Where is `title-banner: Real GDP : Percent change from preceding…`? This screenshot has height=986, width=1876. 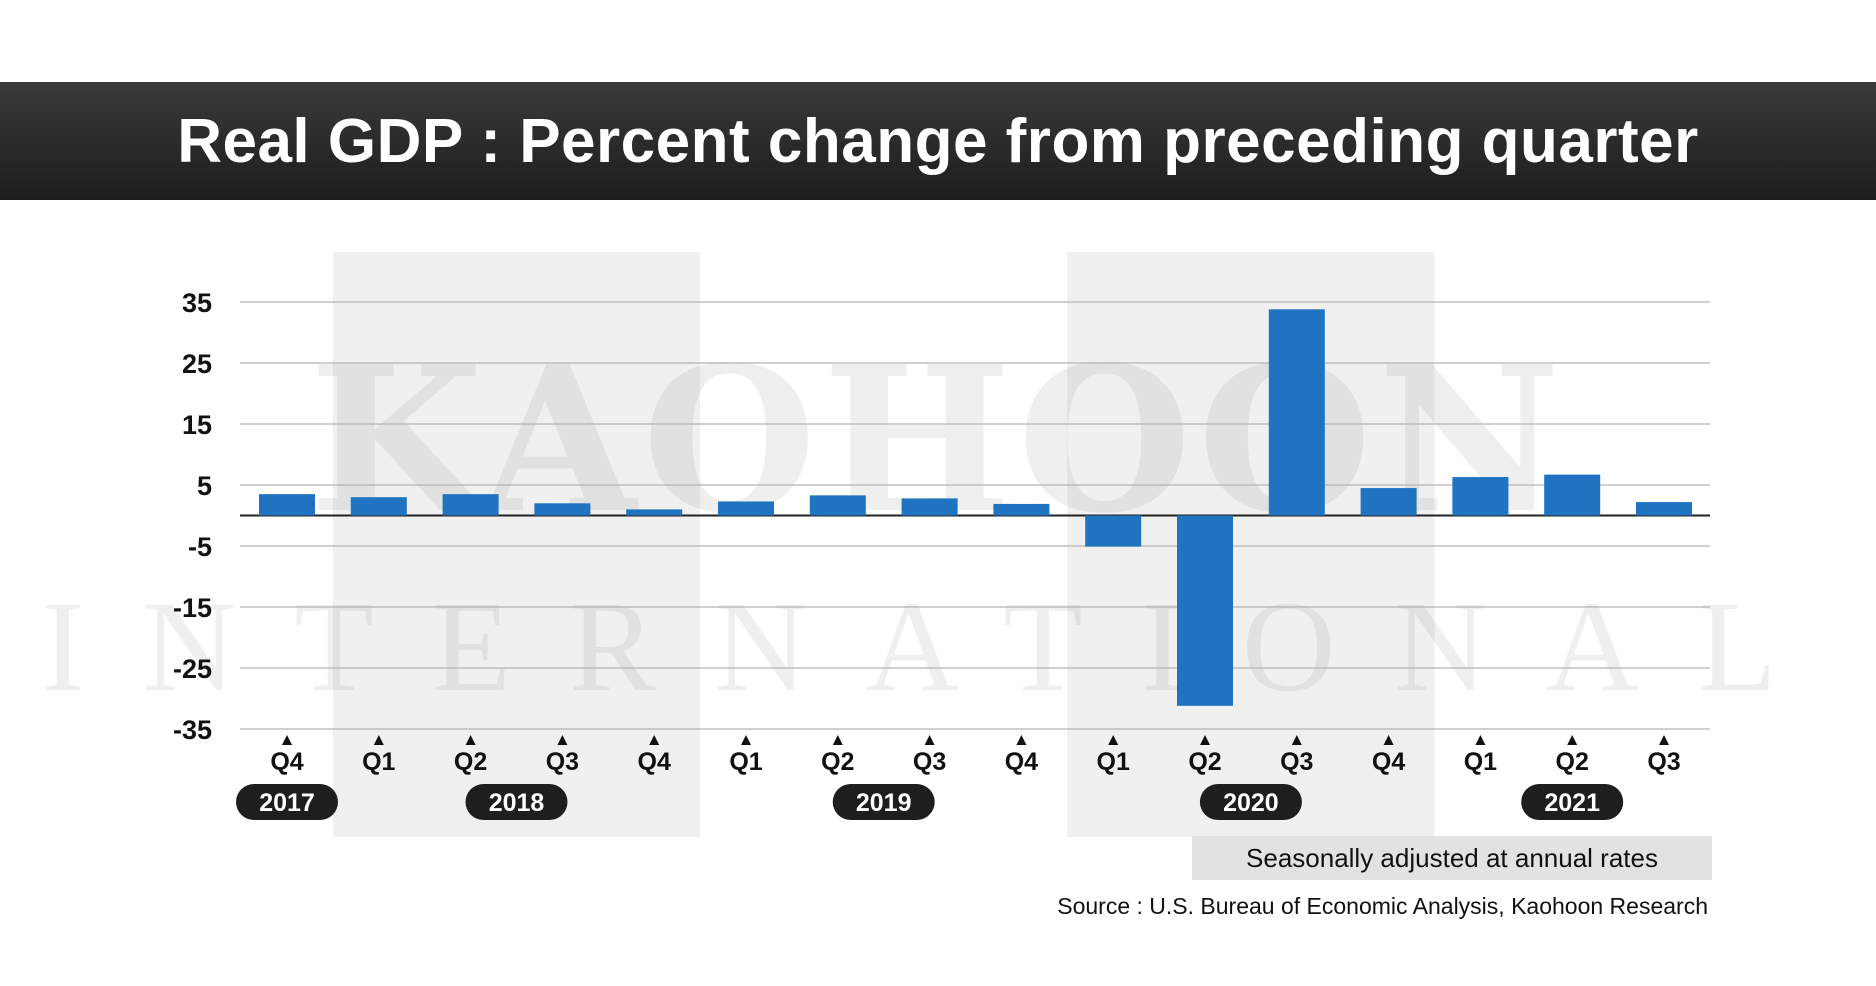
title-banner: Real GDP : Percent change from preceding… is located at coordinates (938, 141).